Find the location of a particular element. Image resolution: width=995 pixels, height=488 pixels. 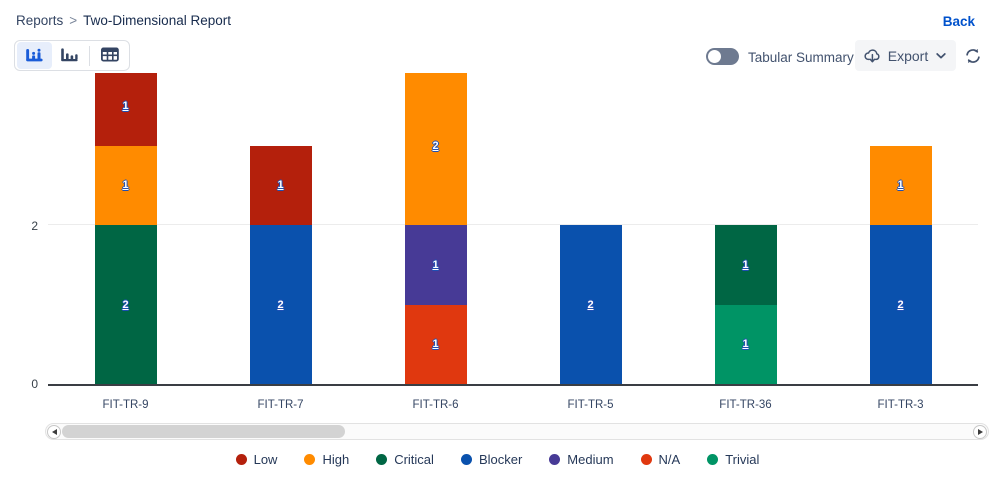

tabular-summary-label: Tabular Summary is located at coordinates (801, 57).